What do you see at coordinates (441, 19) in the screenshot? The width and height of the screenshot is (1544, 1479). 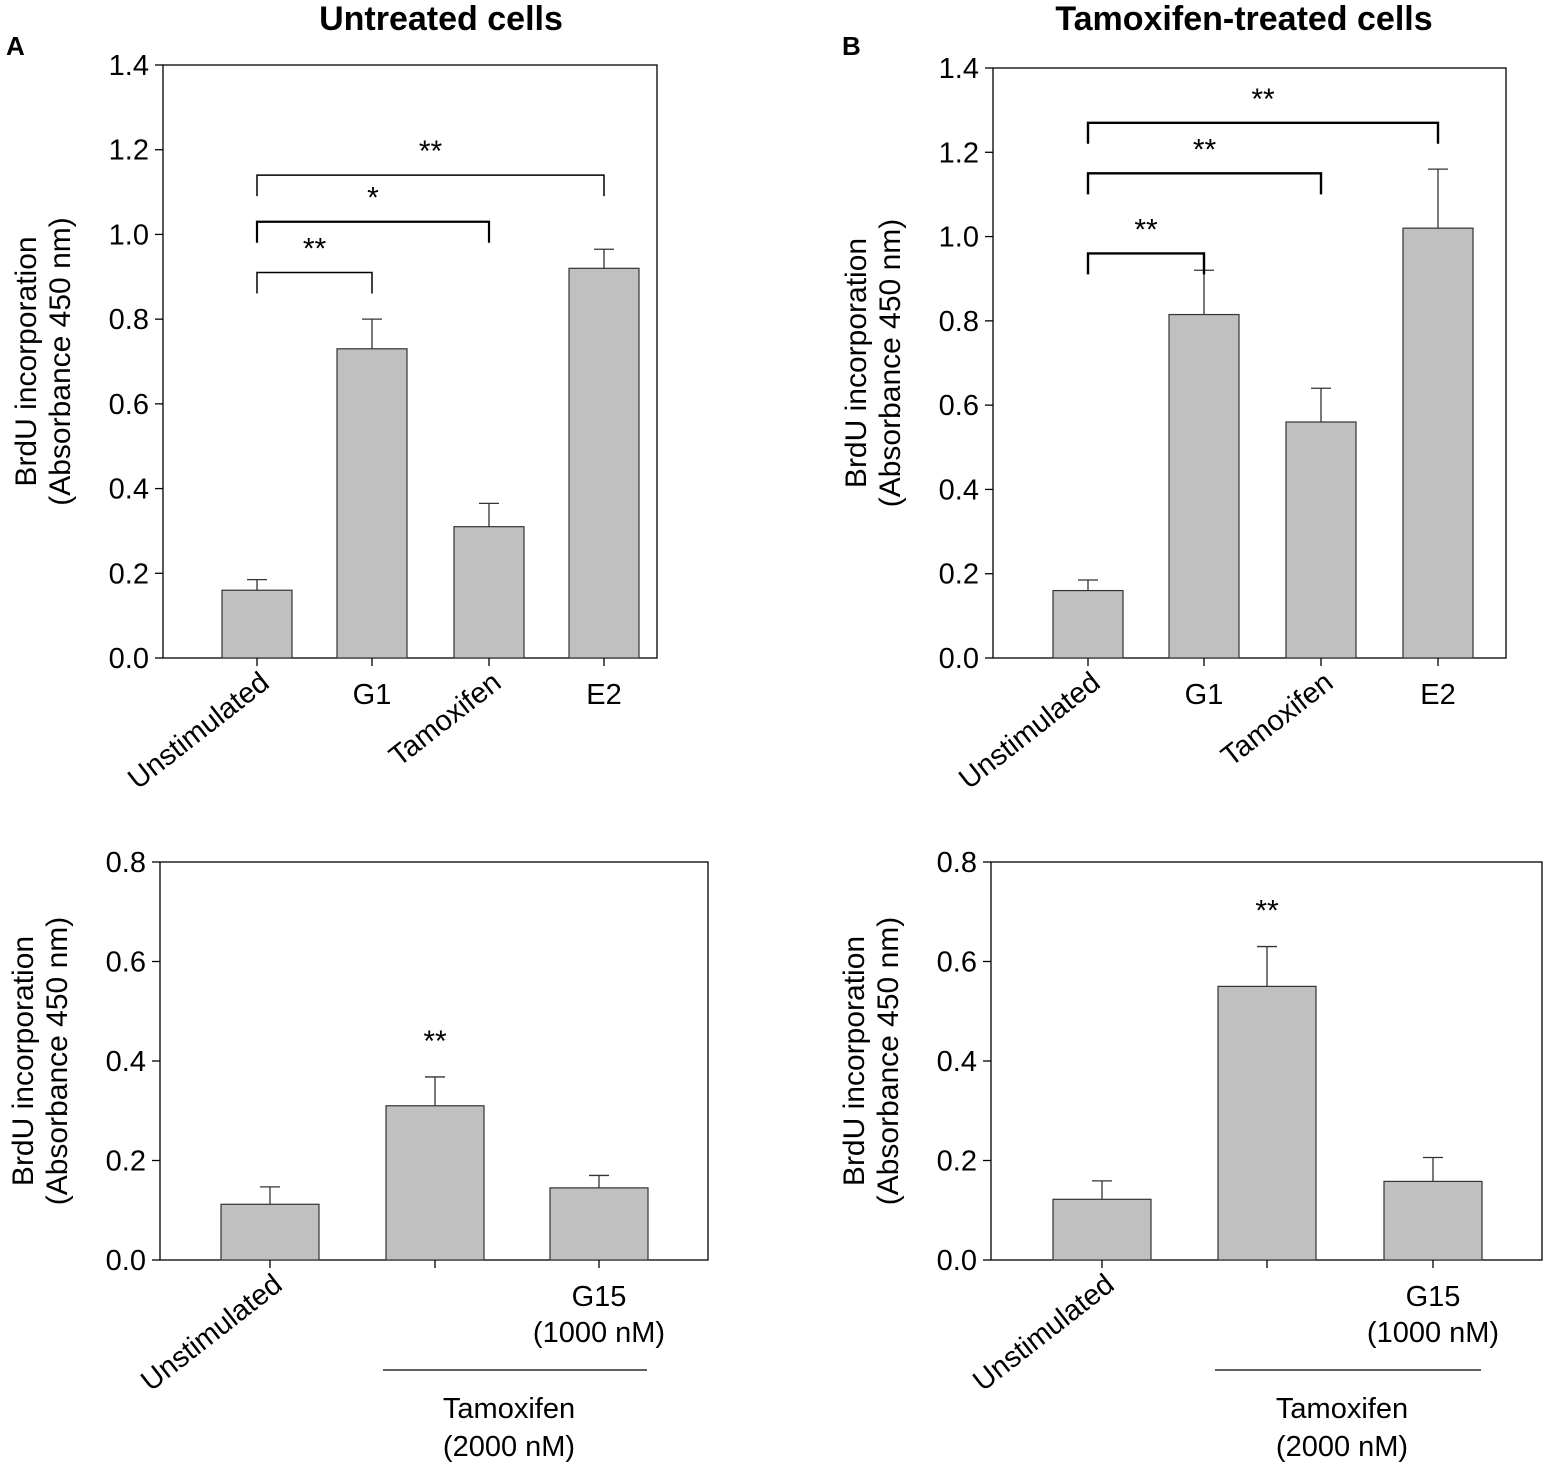 I see `panel-title-a: Untreated cells` at bounding box center [441, 19].